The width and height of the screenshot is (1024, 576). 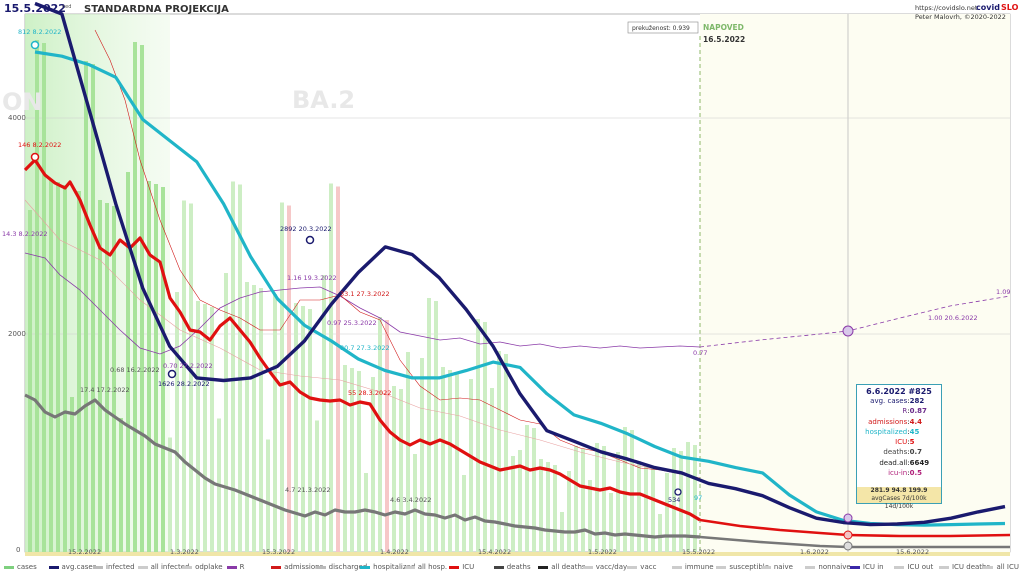 What do you see at coordinates (814, 552) in the screenshot?
I see `x-tick-7: 1.6.2022` at bounding box center [814, 552].